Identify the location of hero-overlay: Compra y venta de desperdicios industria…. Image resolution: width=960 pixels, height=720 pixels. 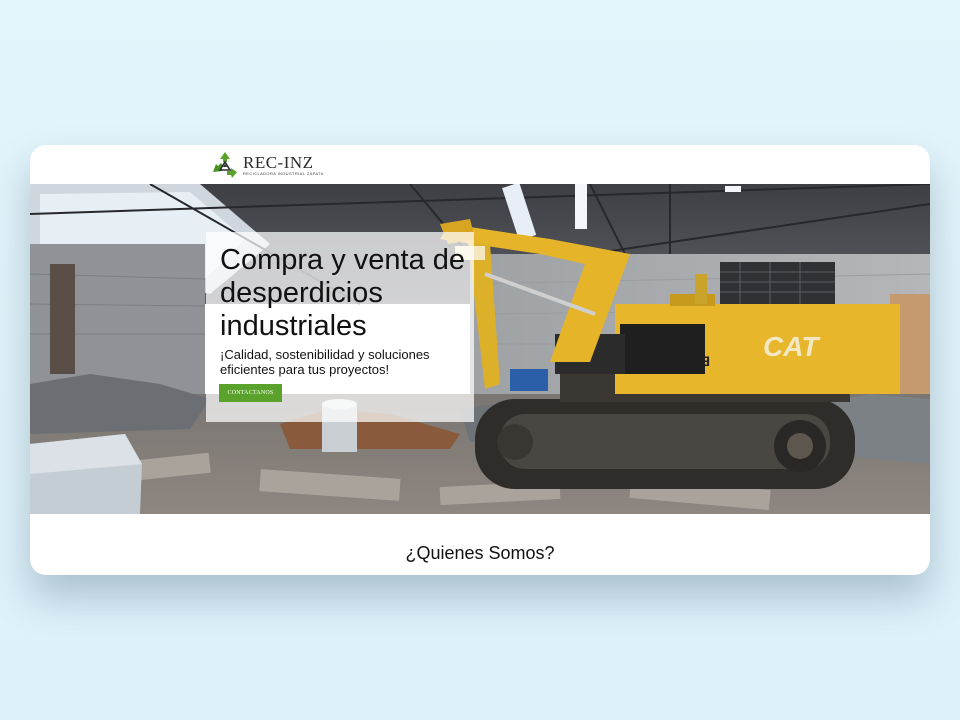
(340, 327).